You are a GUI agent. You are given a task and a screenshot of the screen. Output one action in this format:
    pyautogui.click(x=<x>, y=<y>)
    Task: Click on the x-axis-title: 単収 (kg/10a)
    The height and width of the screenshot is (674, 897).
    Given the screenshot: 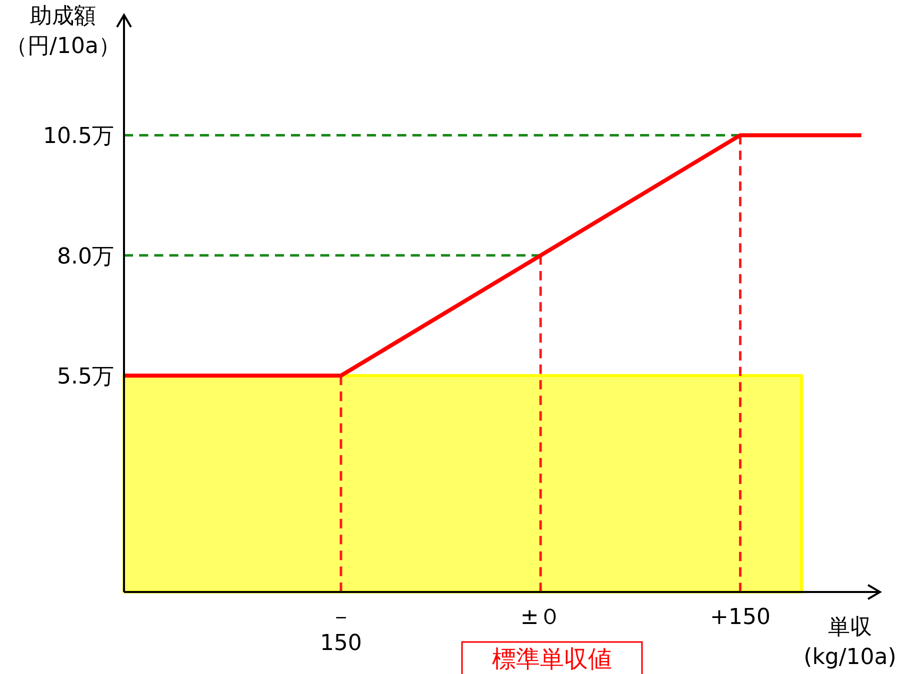 What is the action you would take?
    pyautogui.click(x=850, y=642)
    